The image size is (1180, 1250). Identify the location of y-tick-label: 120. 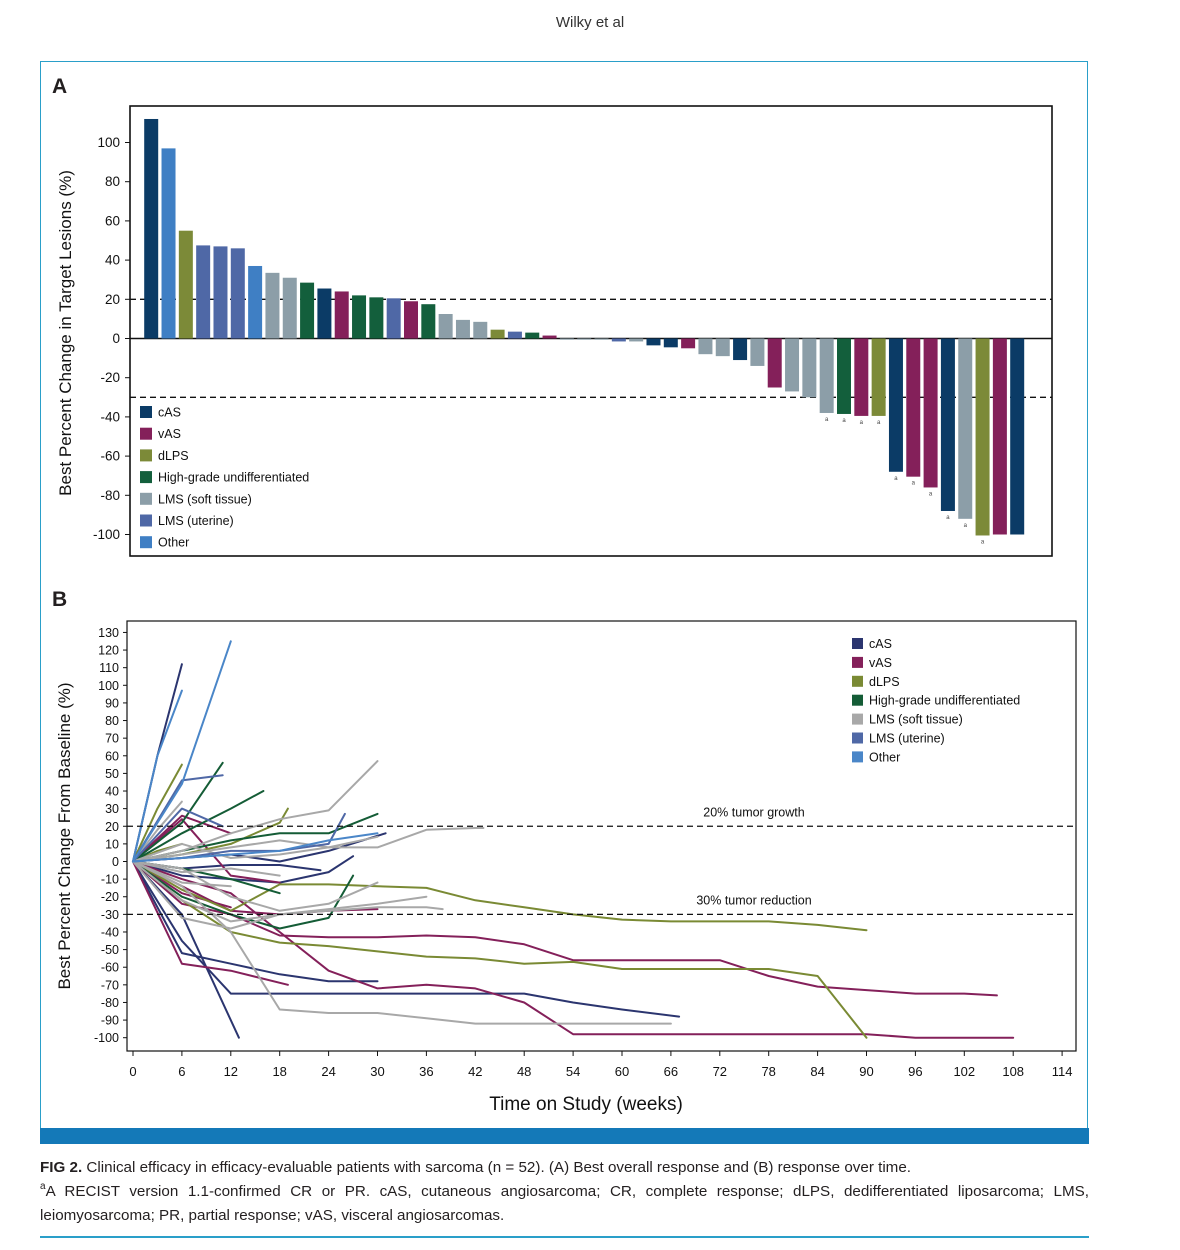
(108, 651).